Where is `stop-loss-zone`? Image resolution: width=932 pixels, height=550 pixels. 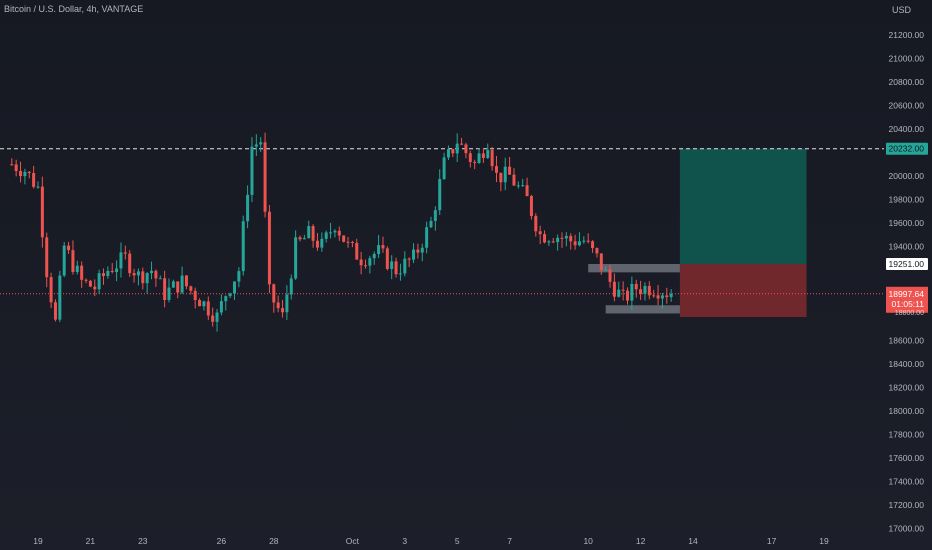
stop-loss-zone is located at coordinates (743, 290).